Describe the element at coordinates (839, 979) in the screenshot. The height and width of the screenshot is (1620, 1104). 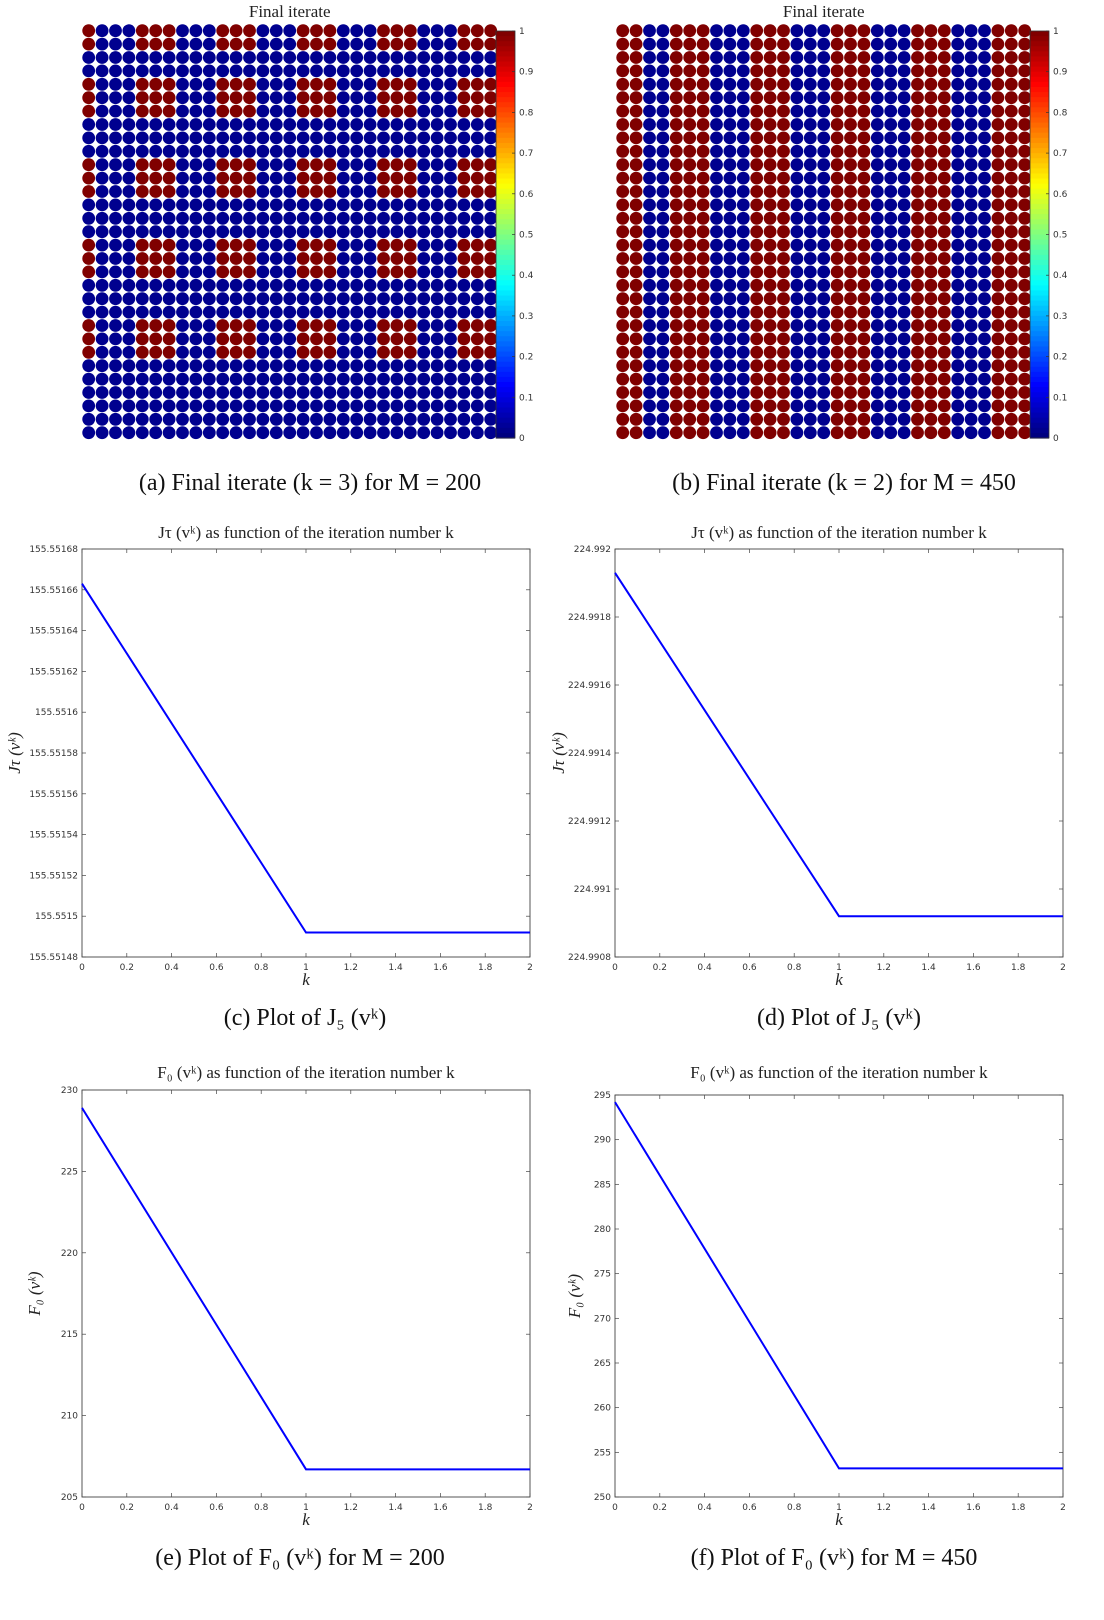
I see `x-axis-label: k` at that location.